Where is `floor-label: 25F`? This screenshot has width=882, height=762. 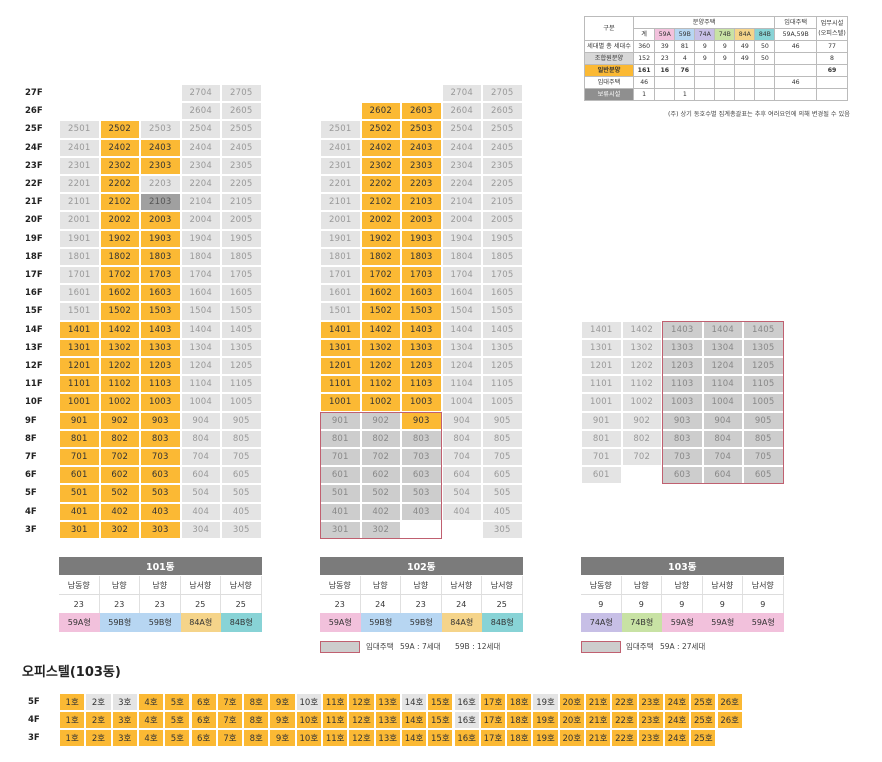 floor-label: 25F is located at coordinates (34, 129).